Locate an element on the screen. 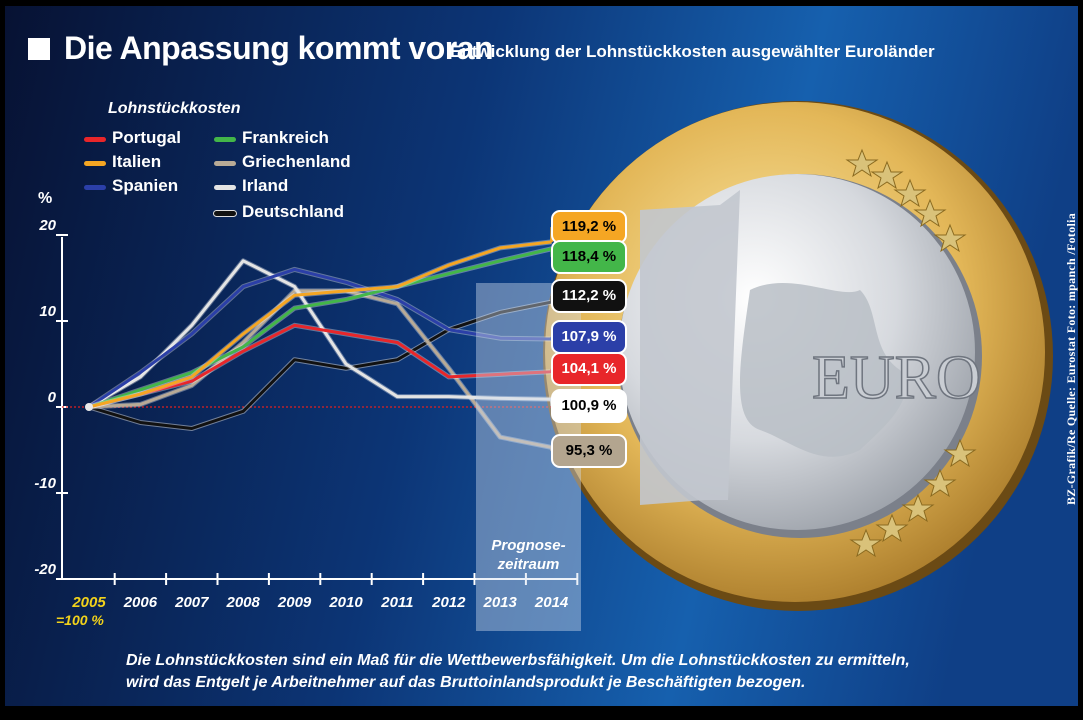 The width and height of the screenshot is (1083, 720). legend-title: Lohnstückkosten is located at coordinates (174, 108).